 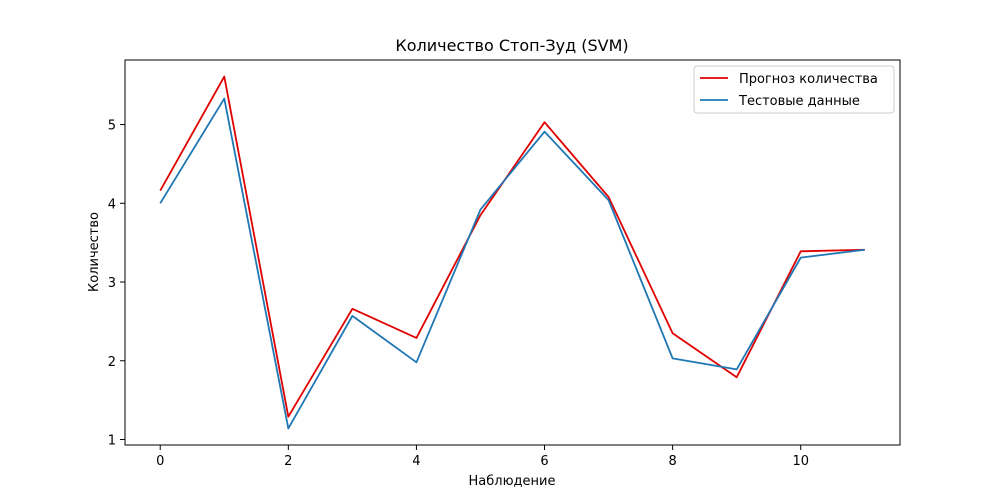 What do you see at coordinates (544, 461) in the screenshot?
I see `x-tick-label: 6` at bounding box center [544, 461].